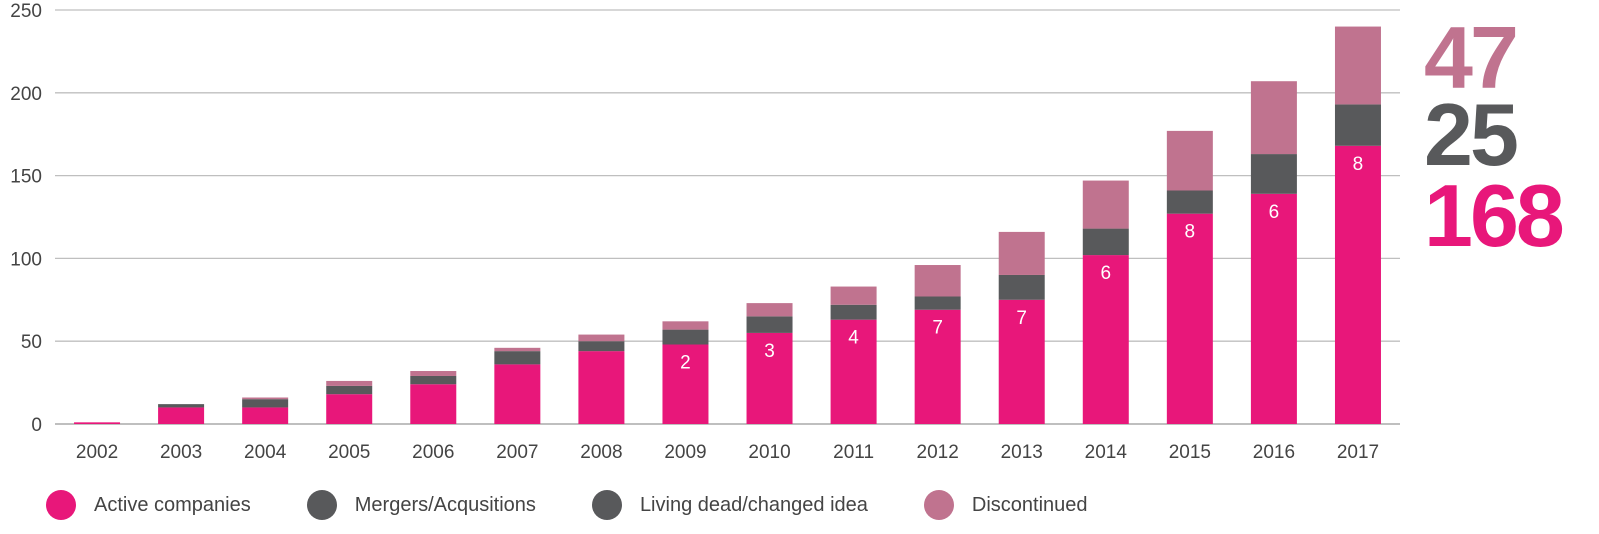 The height and width of the screenshot is (534, 1599). Describe the element at coordinates (172, 504) in the screenshot. I see `legend-label: Active companies` at that location.